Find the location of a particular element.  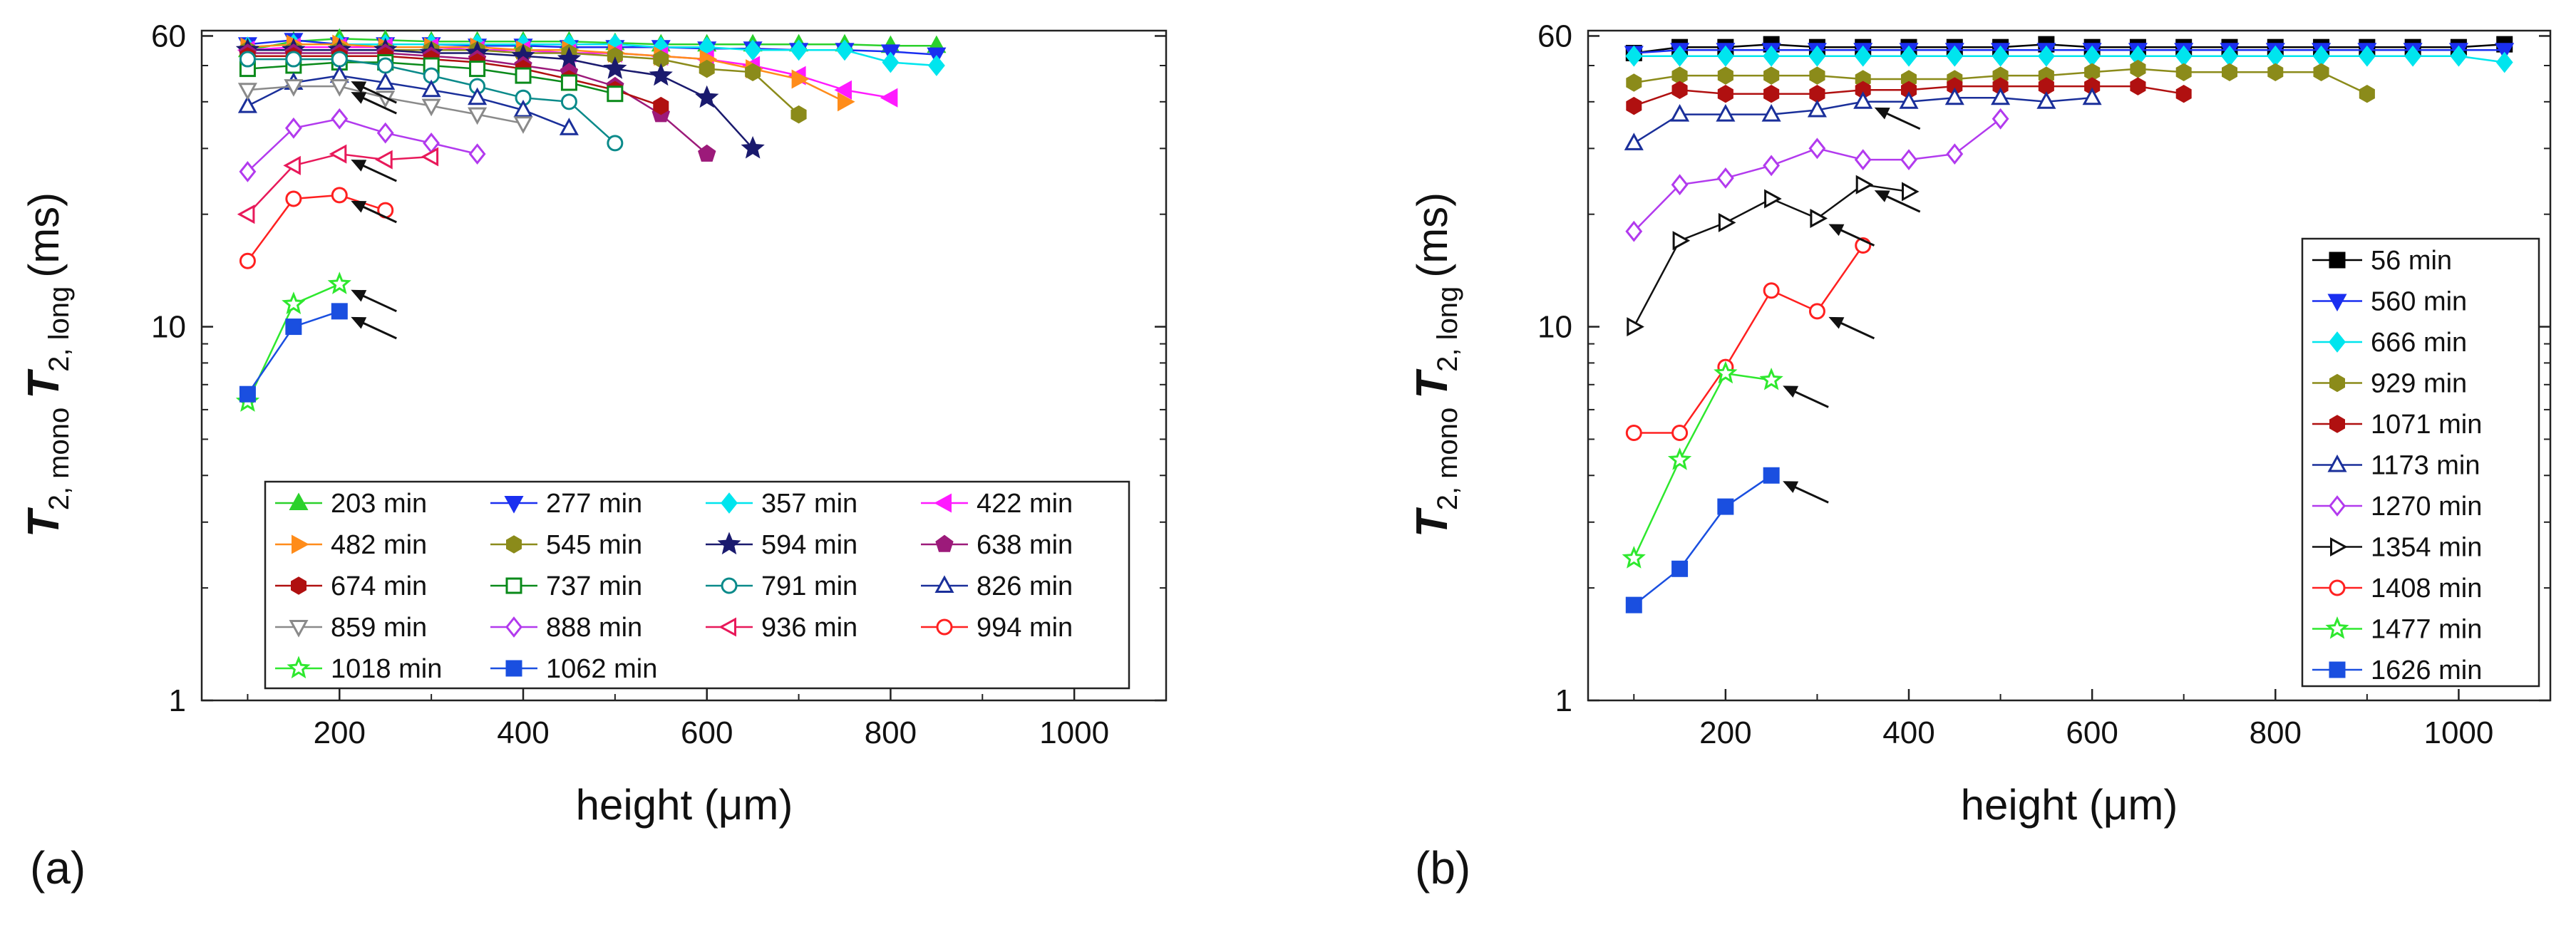

x-tick-label: 600 is located at coordinates (707, 732).